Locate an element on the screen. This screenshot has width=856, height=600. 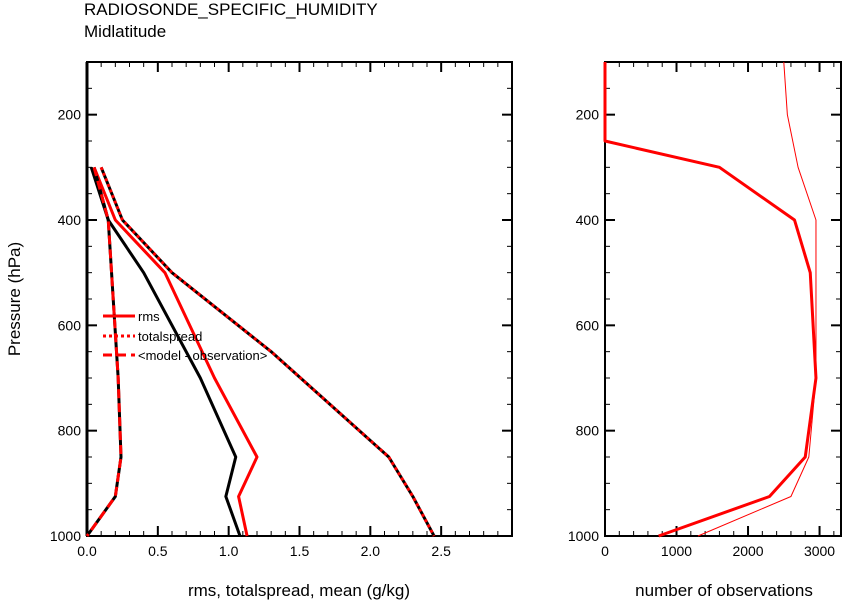
legend-label-model-minus-obs: <model - observation> is located at coordinates (202, 355).